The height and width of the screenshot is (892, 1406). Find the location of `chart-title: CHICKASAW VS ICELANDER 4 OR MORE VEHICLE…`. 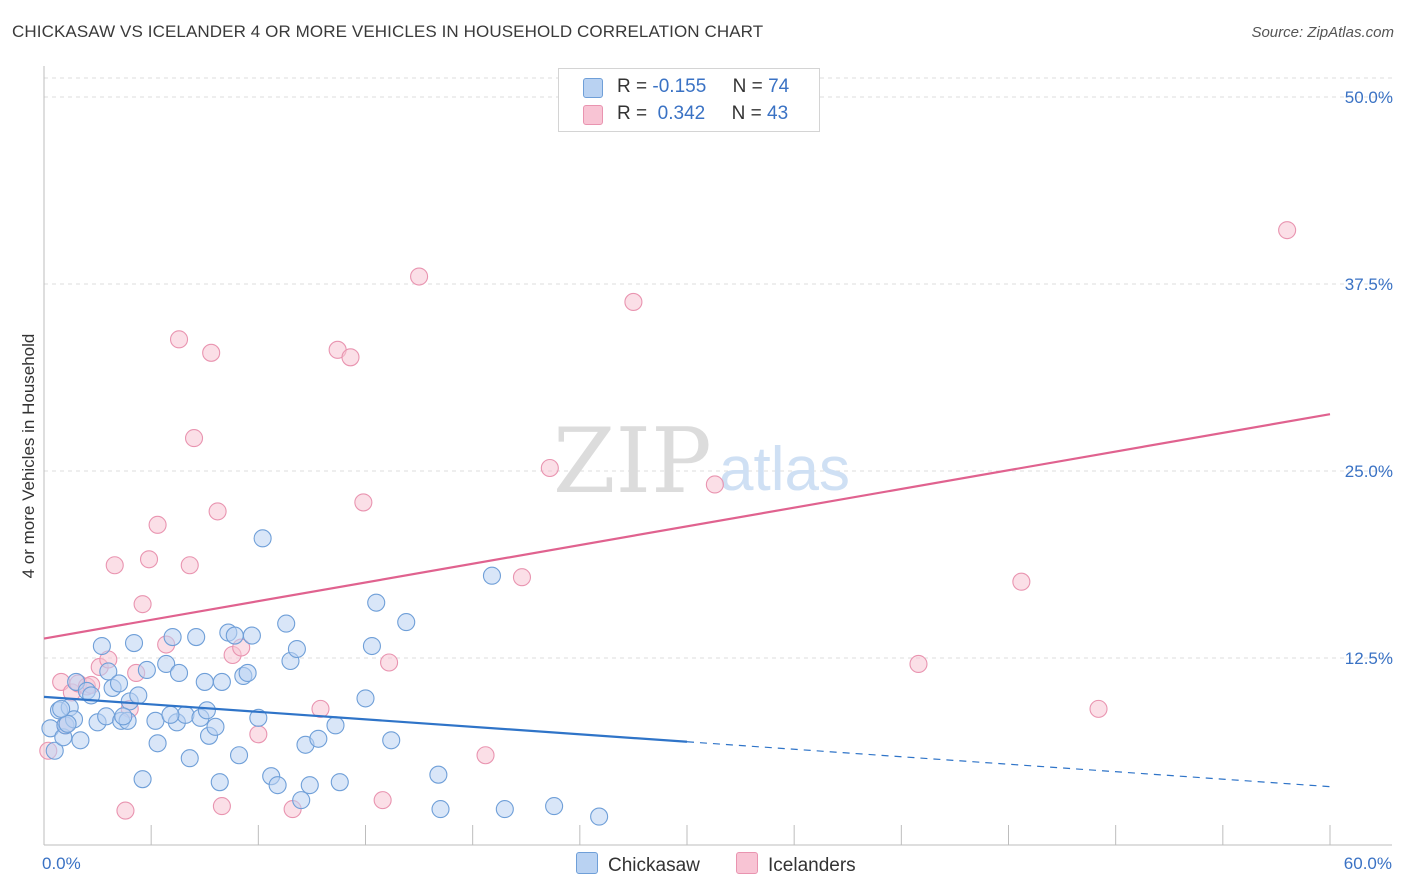

chart-title: CHICKASAW VS ICELANDER 4 OR MORE VEHICLE… is located at coordinates (388, 31).